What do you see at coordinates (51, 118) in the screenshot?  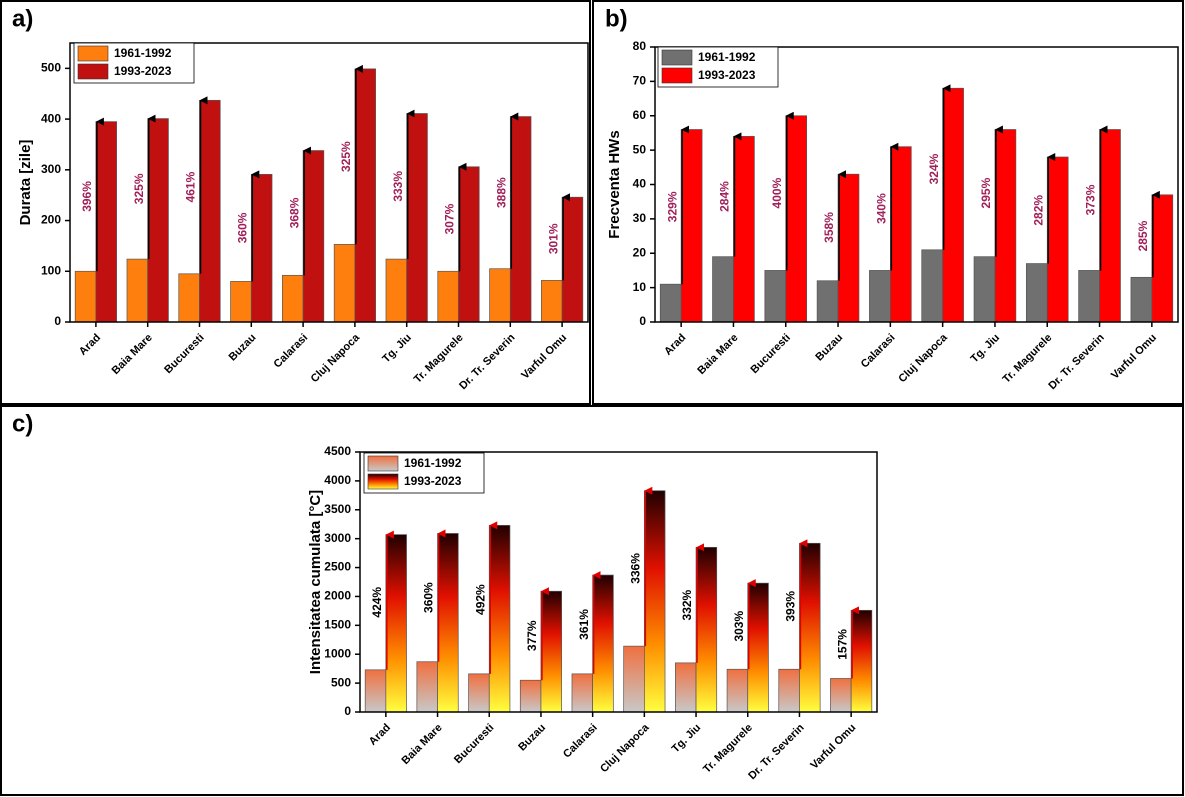 I see `y-tick-label: 400` at bounding box center [51, 118].